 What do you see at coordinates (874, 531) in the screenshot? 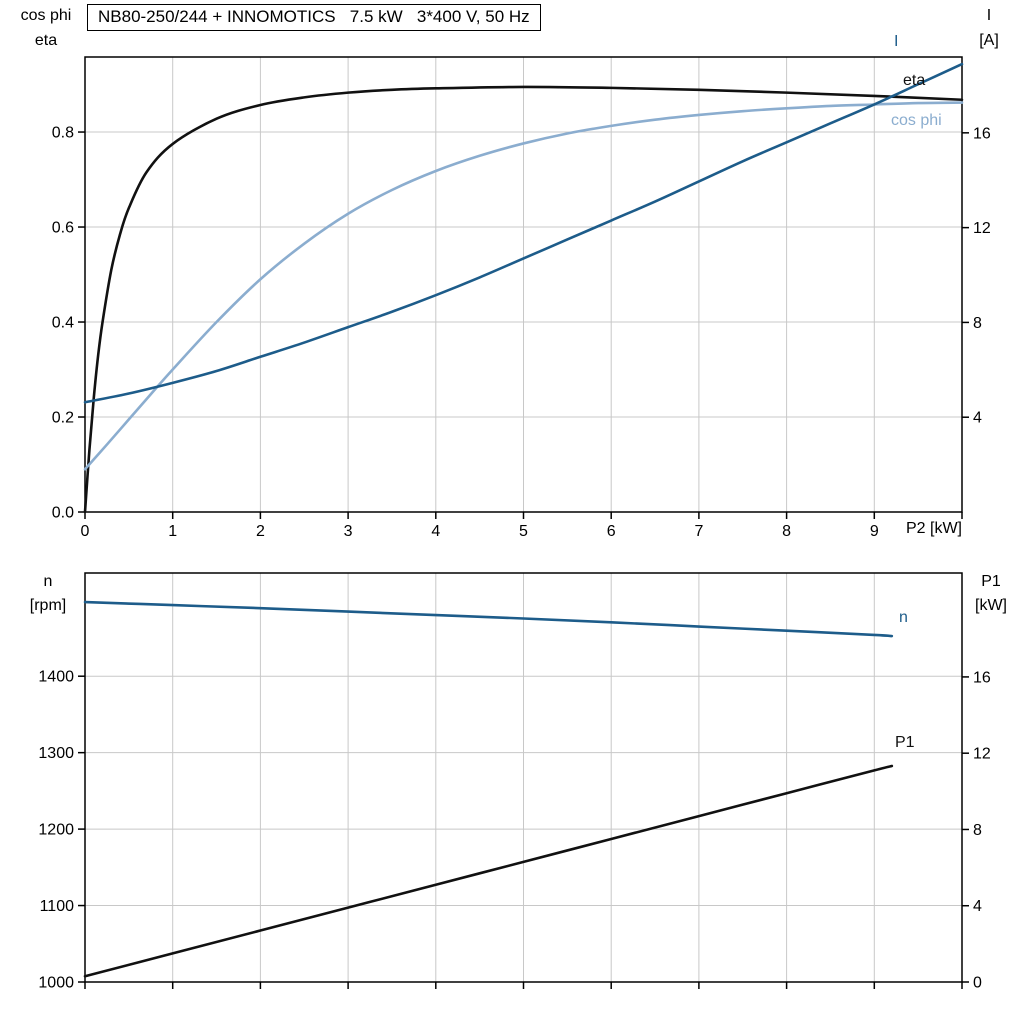
I see `x-axis-tick-label: 9` at bounding box center [874, 531].